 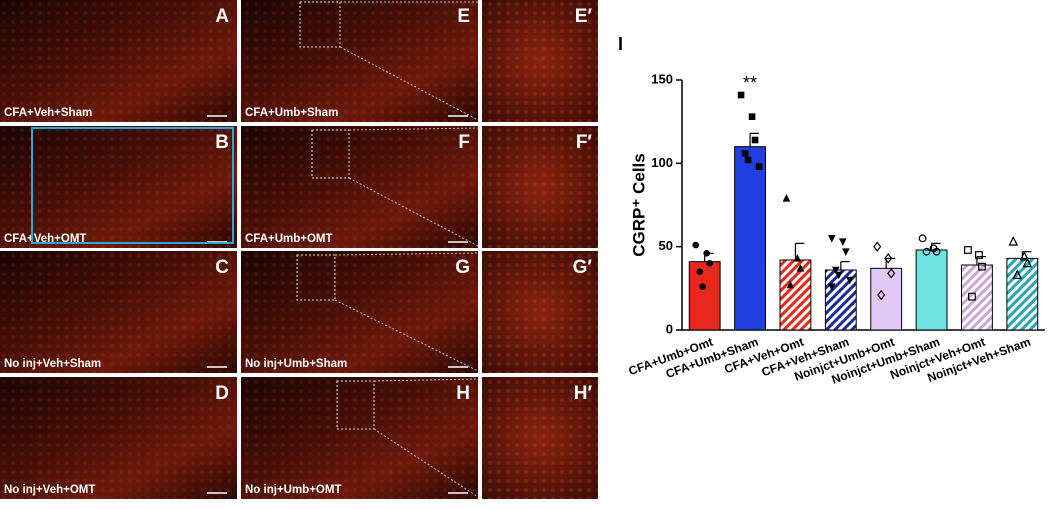 What do you see at coordinates (222, 142) in the screenshot?
I see `panel-letter: B` at bounding box center [222, 142].